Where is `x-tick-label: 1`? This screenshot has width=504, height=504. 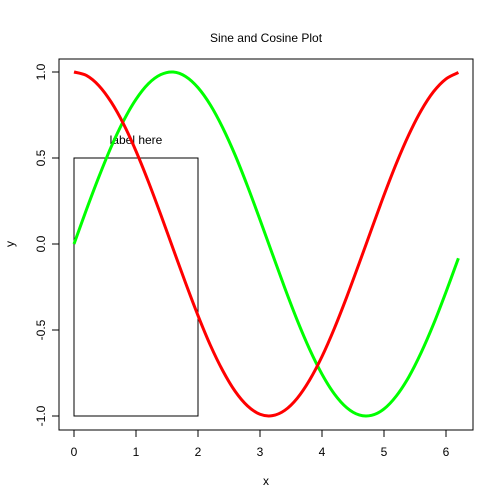 x-tick-label: 1 is located at coordinates (136, 452).